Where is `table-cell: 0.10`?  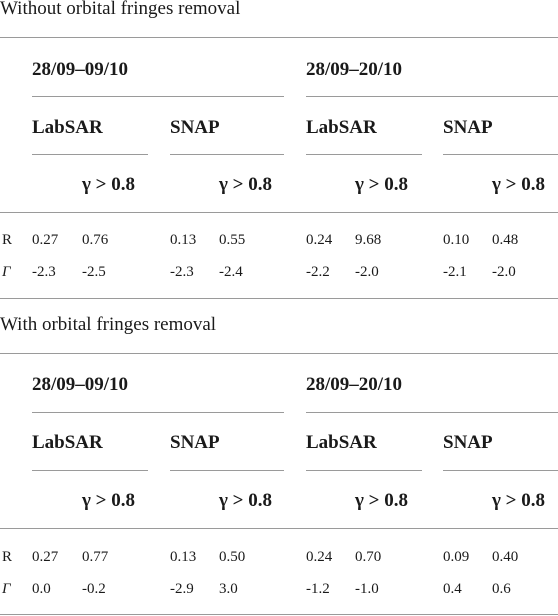
table-cell: 0.10 is located at coordinates (456, 240).